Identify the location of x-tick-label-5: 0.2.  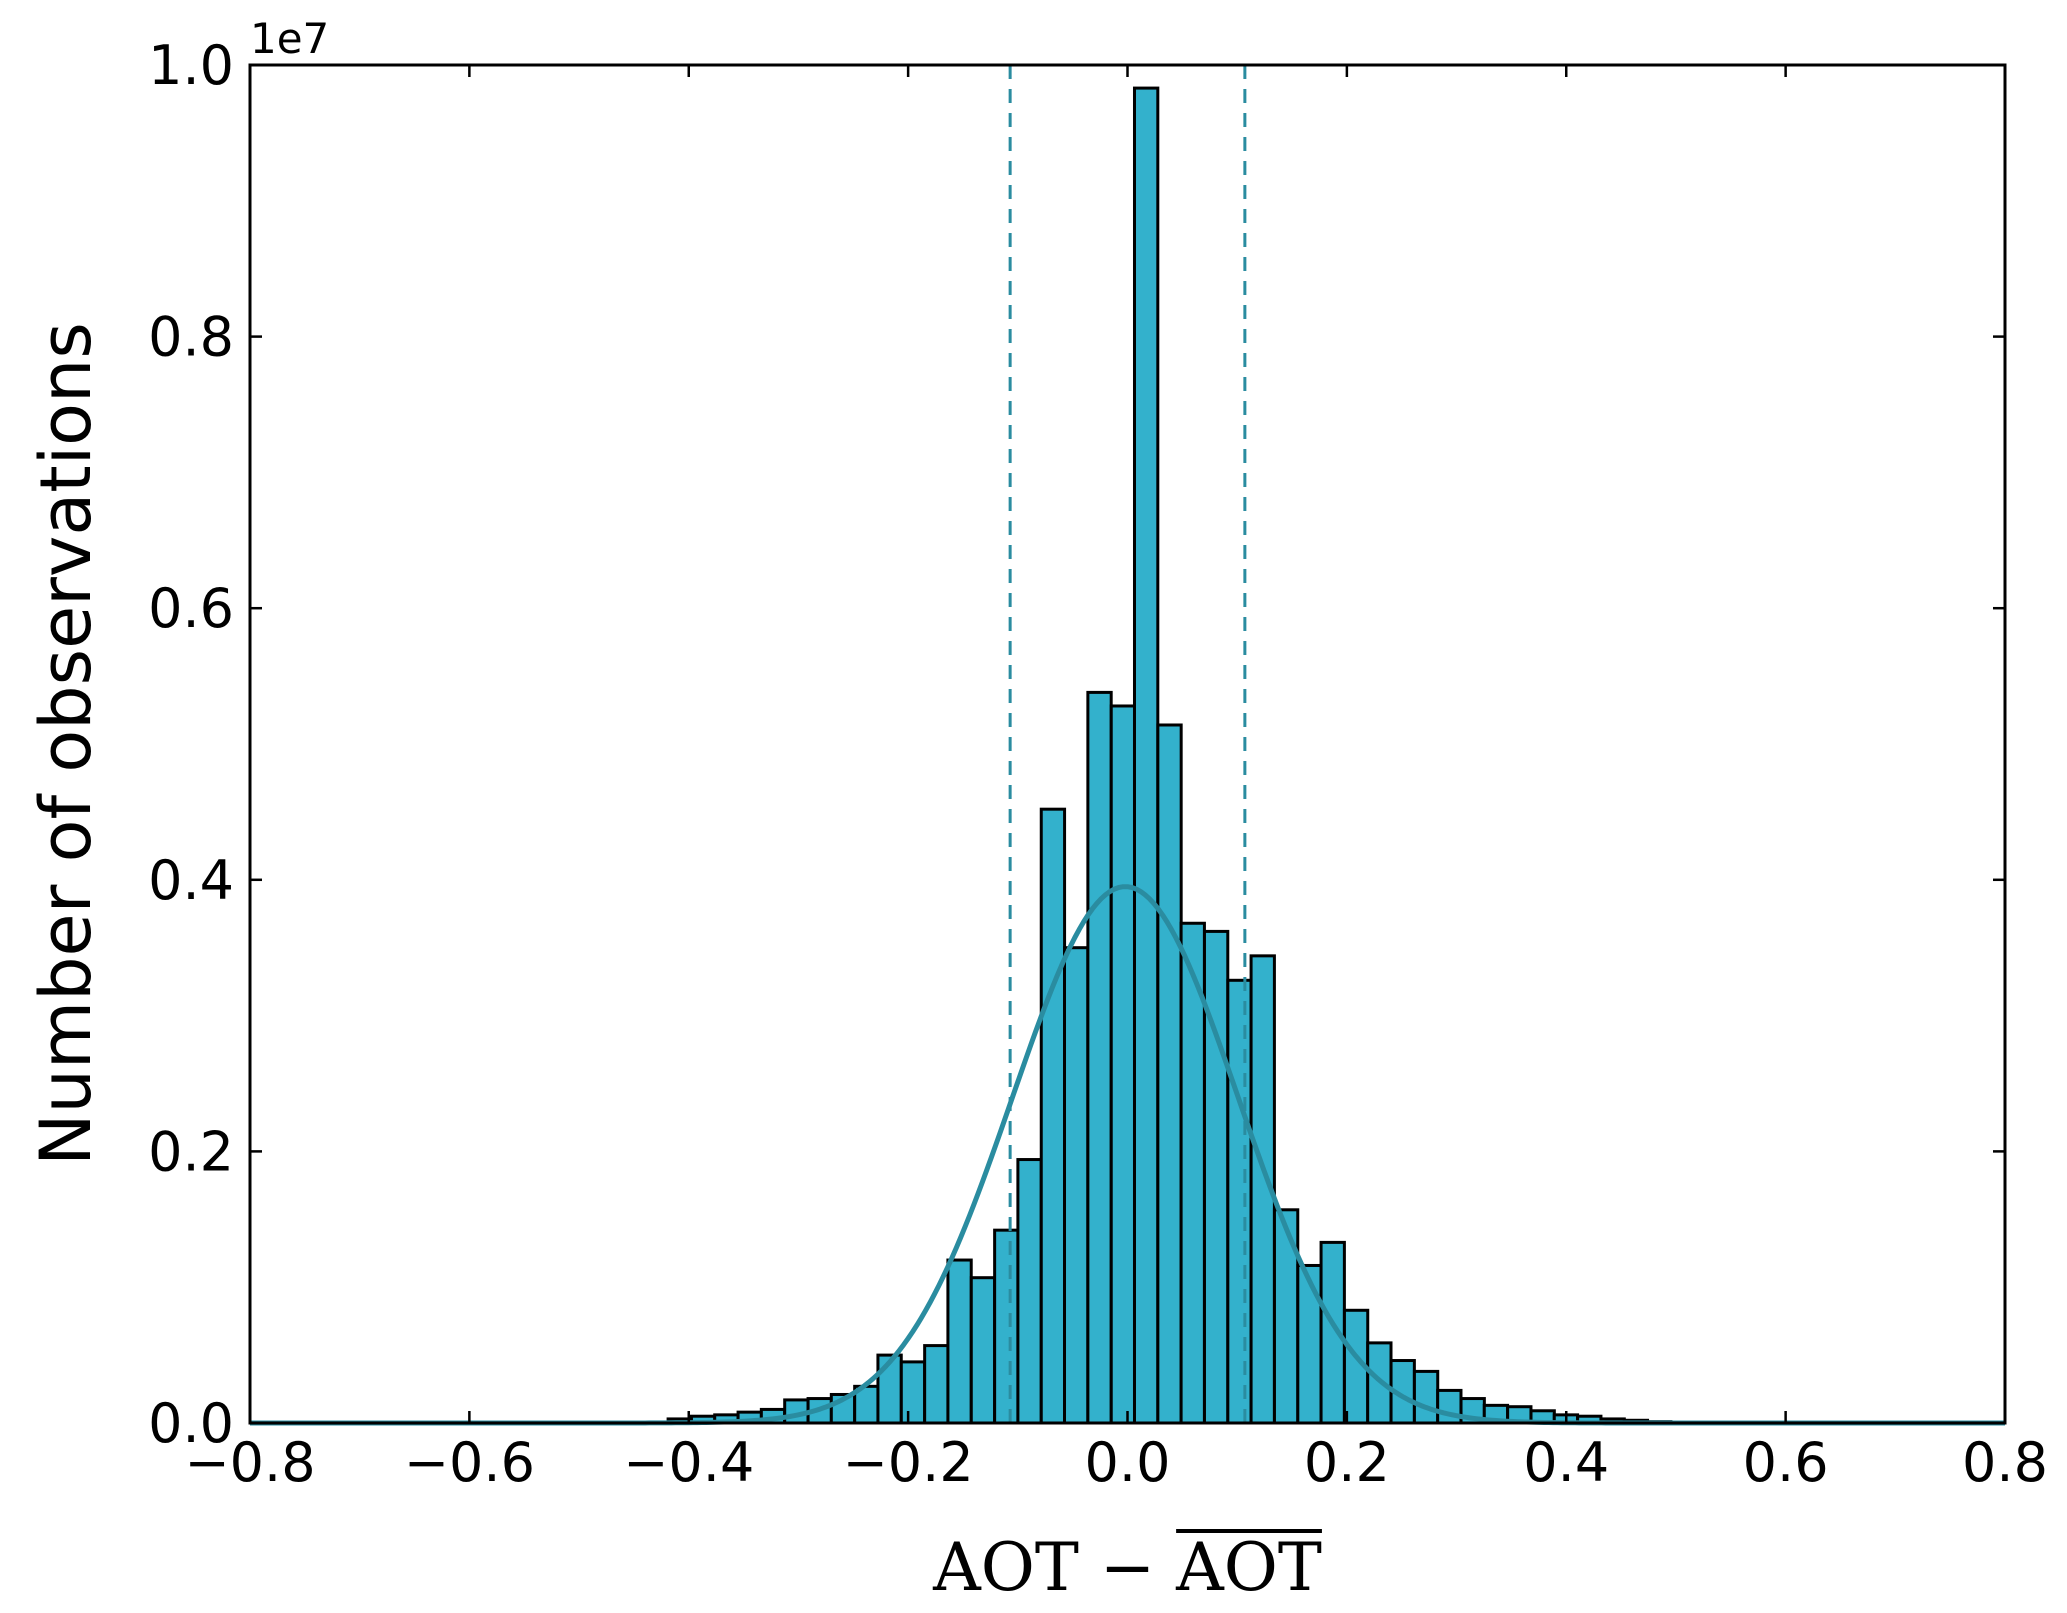
(1347, 1462).